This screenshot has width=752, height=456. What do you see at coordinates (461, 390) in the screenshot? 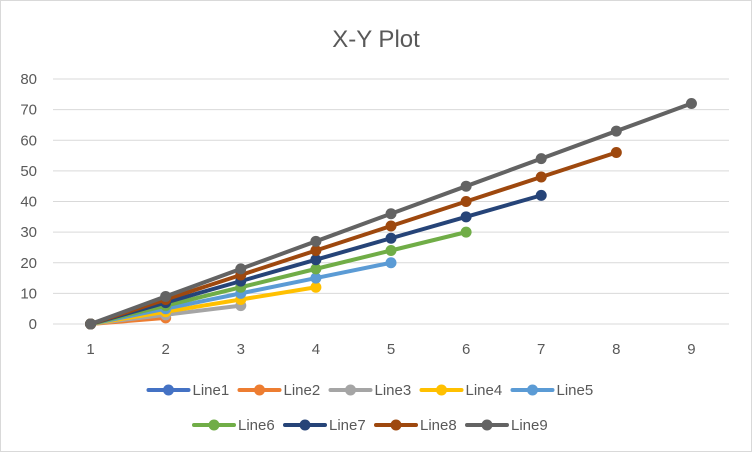
I see `legend-item-line4: Line4` at bounding box center [461, 390].